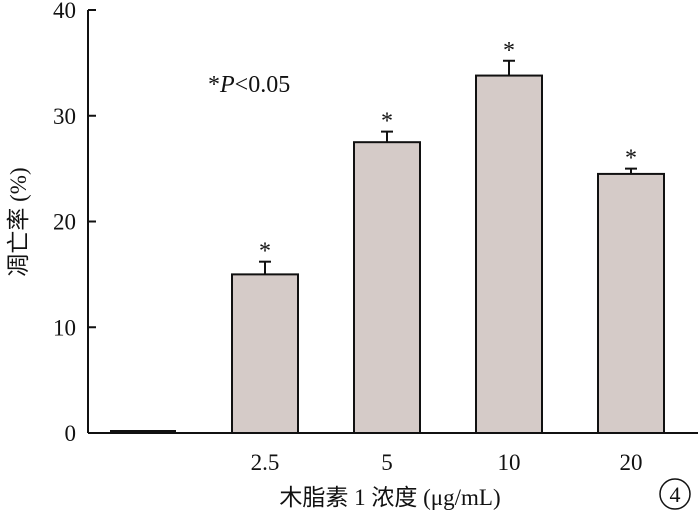 The width and height of the screenshot is (700, 515). I want to click on significance-mark-3: *, so click(509, 51).